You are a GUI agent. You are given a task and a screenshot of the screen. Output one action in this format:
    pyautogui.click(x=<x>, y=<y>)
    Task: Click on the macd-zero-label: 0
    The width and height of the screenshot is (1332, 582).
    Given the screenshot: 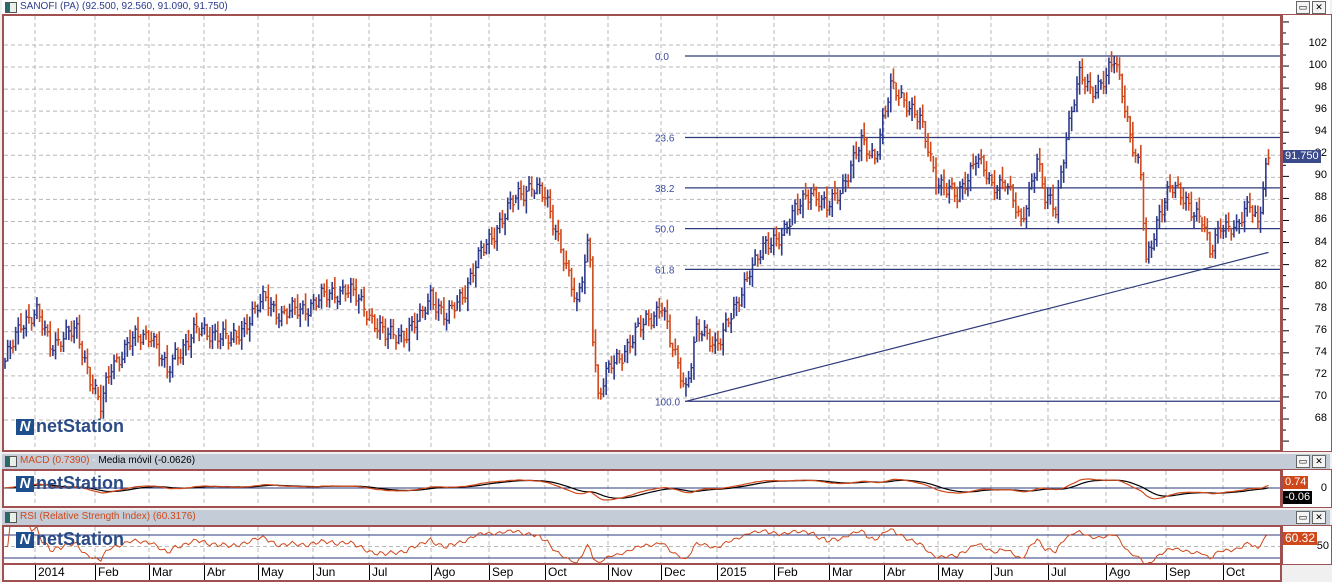 What is the action you would take?
    pyautogui.click(x=1323, y=488)
    